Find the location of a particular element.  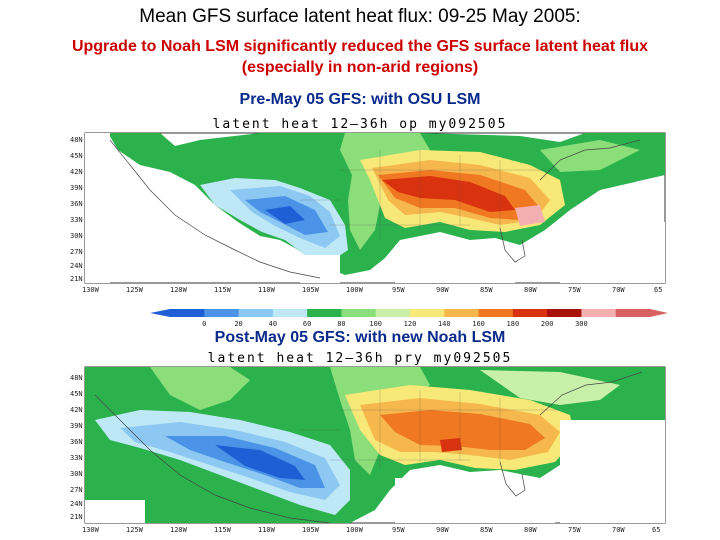

colorbar-right-arrow is located at coordinates (659, 313).